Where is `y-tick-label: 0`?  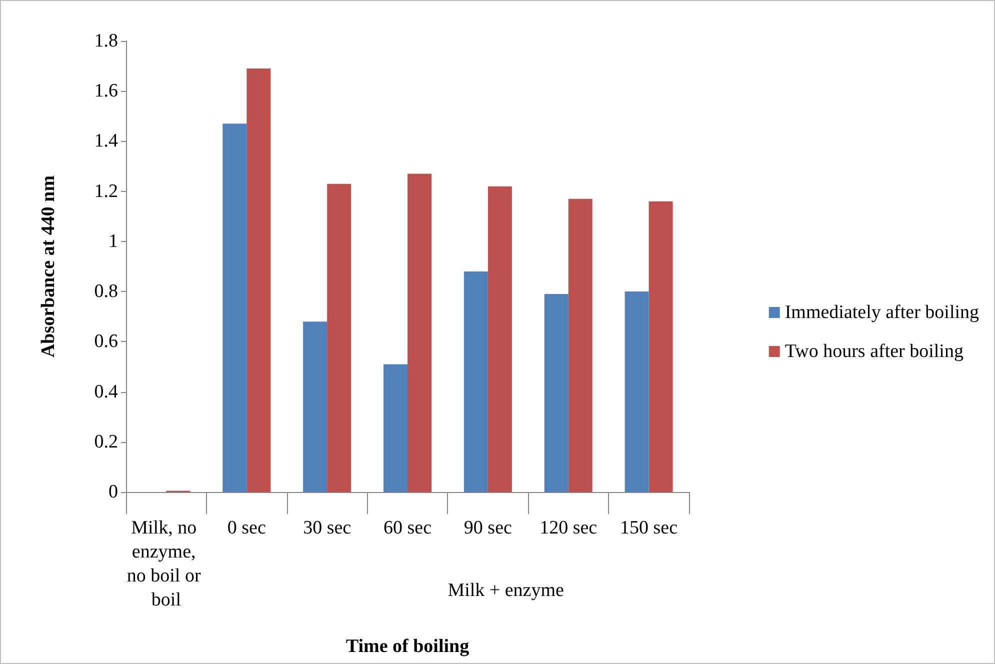
y-tick-label: 0 is located at coordinates (113, 492).